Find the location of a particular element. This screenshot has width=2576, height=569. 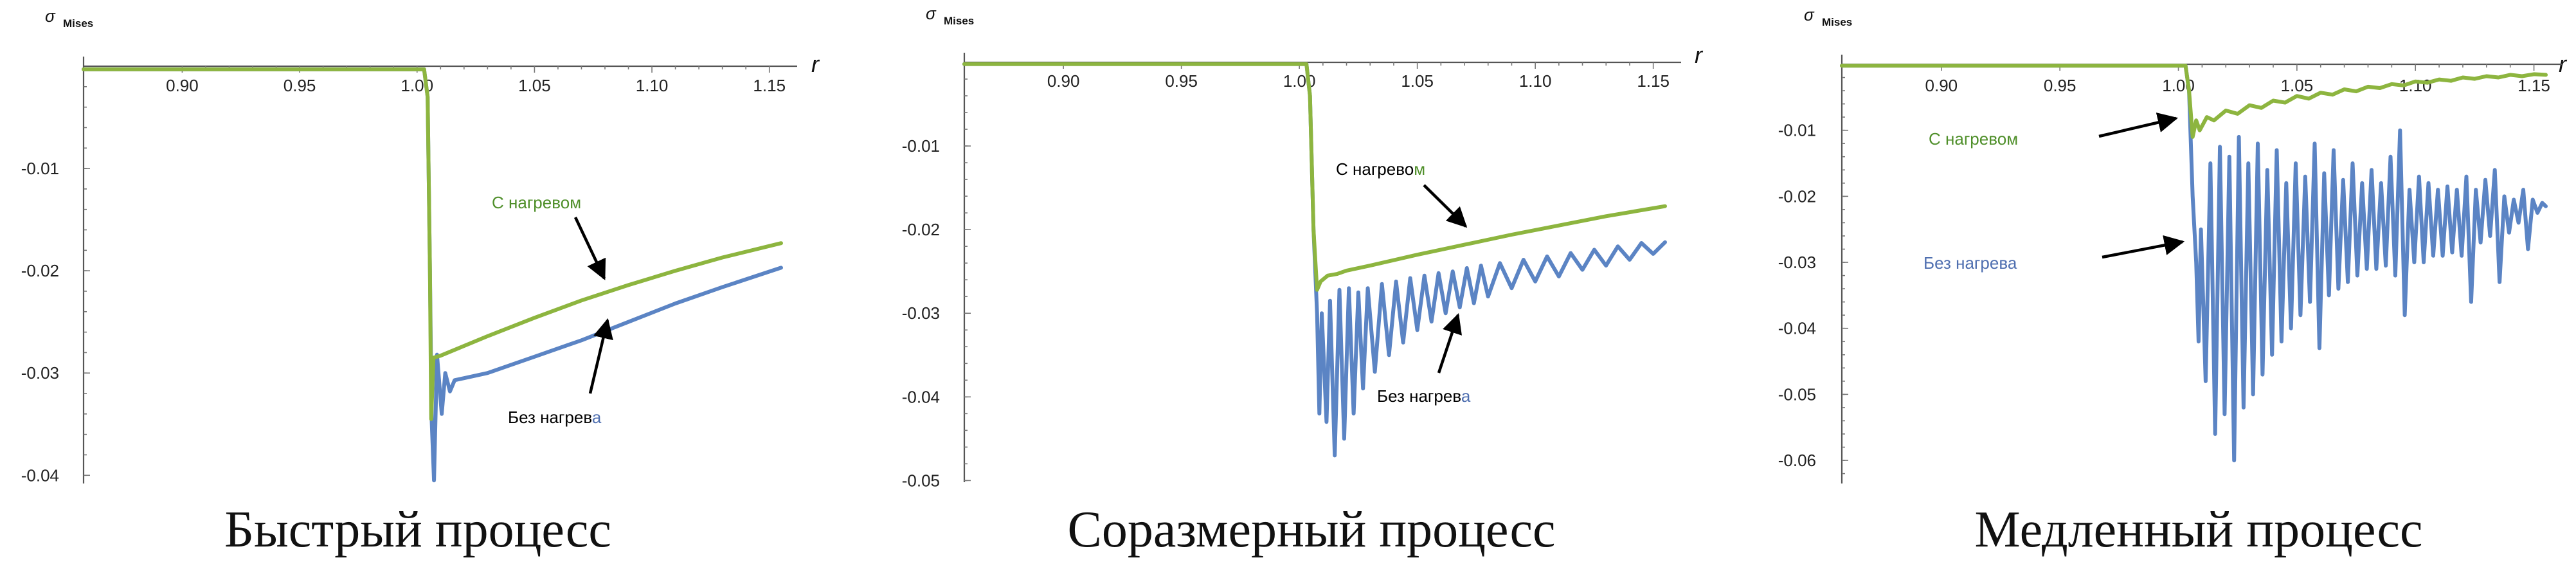

panel-caption: Медленный процесс is located at coordinates (2199, 529).